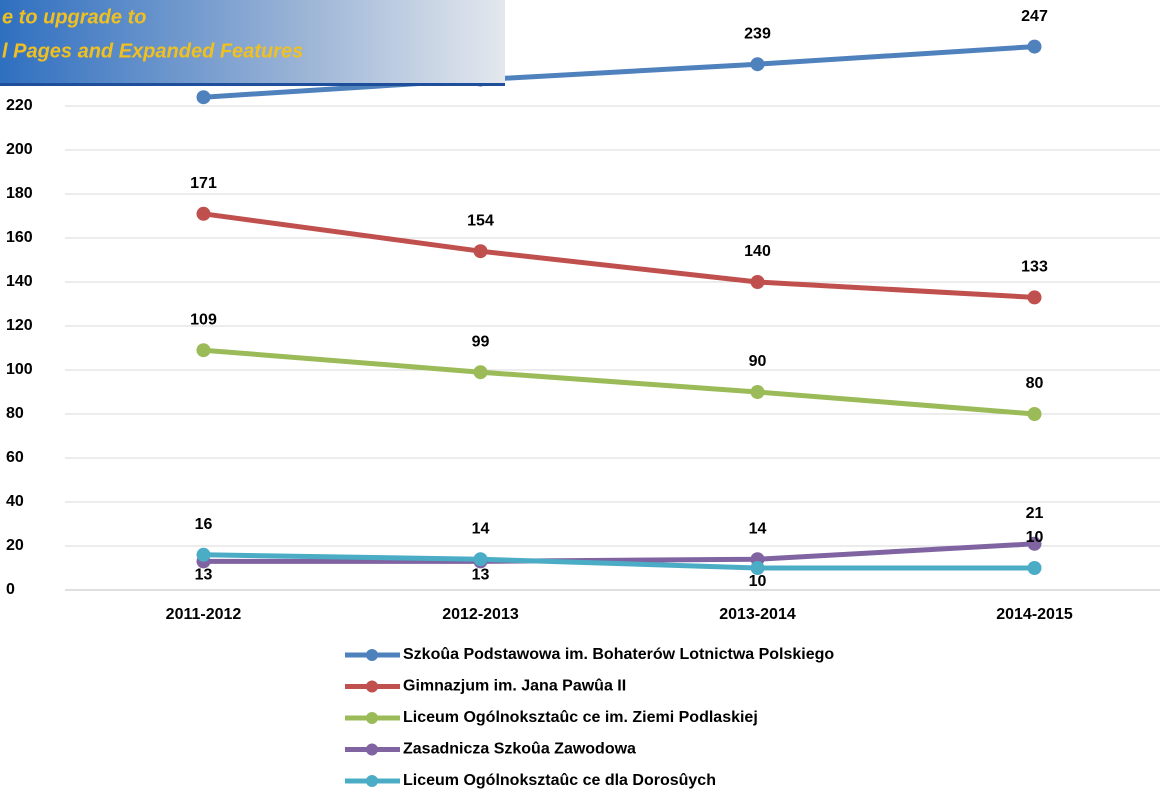 This screenshot has height=789, width=1167. Describe the element at coordinates (15, 457) in the screenshot. I see `y-tick-label: 60` at that location.